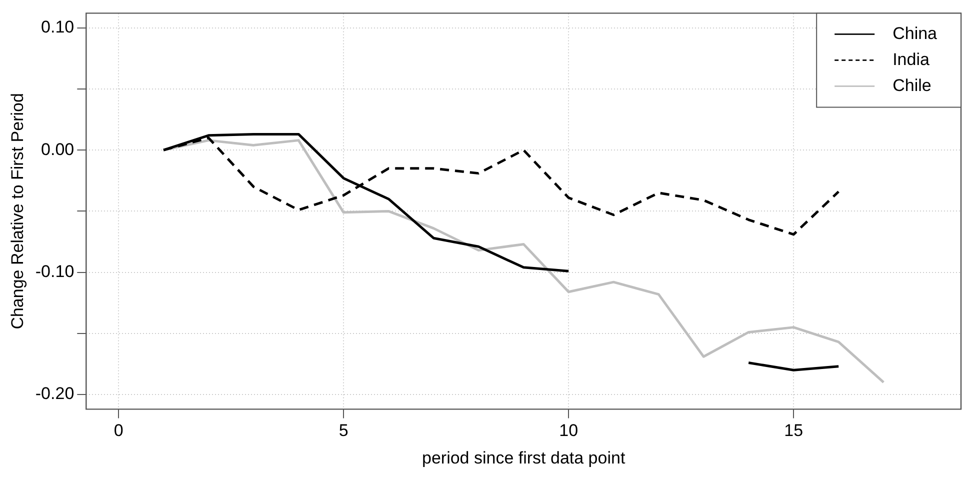  What do you see at coordinates (568, 430) in the screenshot?
I see `x-tick-label: 10` at bounding box center [568, 430].